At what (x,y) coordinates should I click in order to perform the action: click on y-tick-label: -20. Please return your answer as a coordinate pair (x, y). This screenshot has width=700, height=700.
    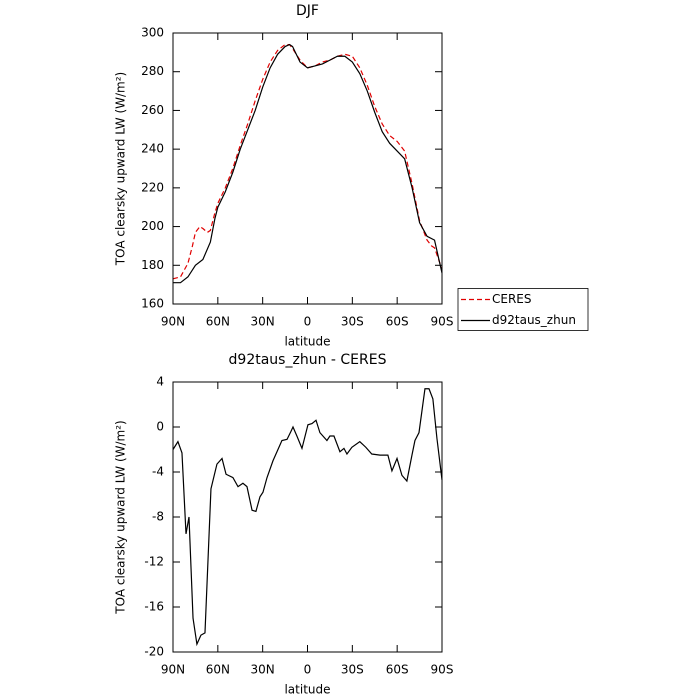
    Looking at the image, I should click on (154, 652).